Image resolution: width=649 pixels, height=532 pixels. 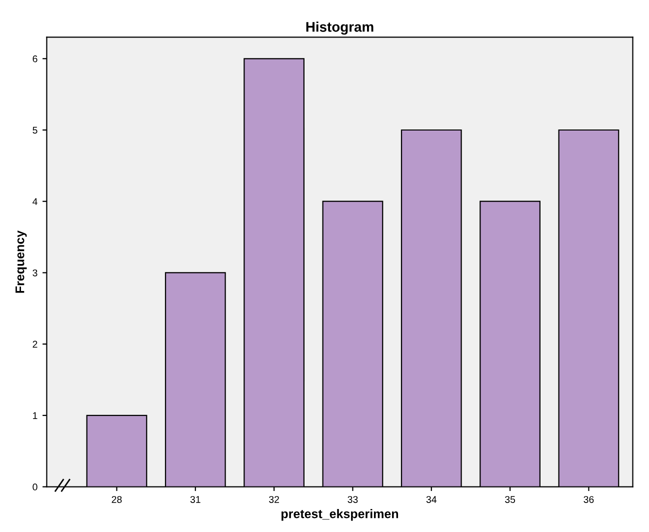 What do you see at coordinates (353, 499) in the screenshot?
I see `x-tick-label: 33` at bounding box center [353, 499].